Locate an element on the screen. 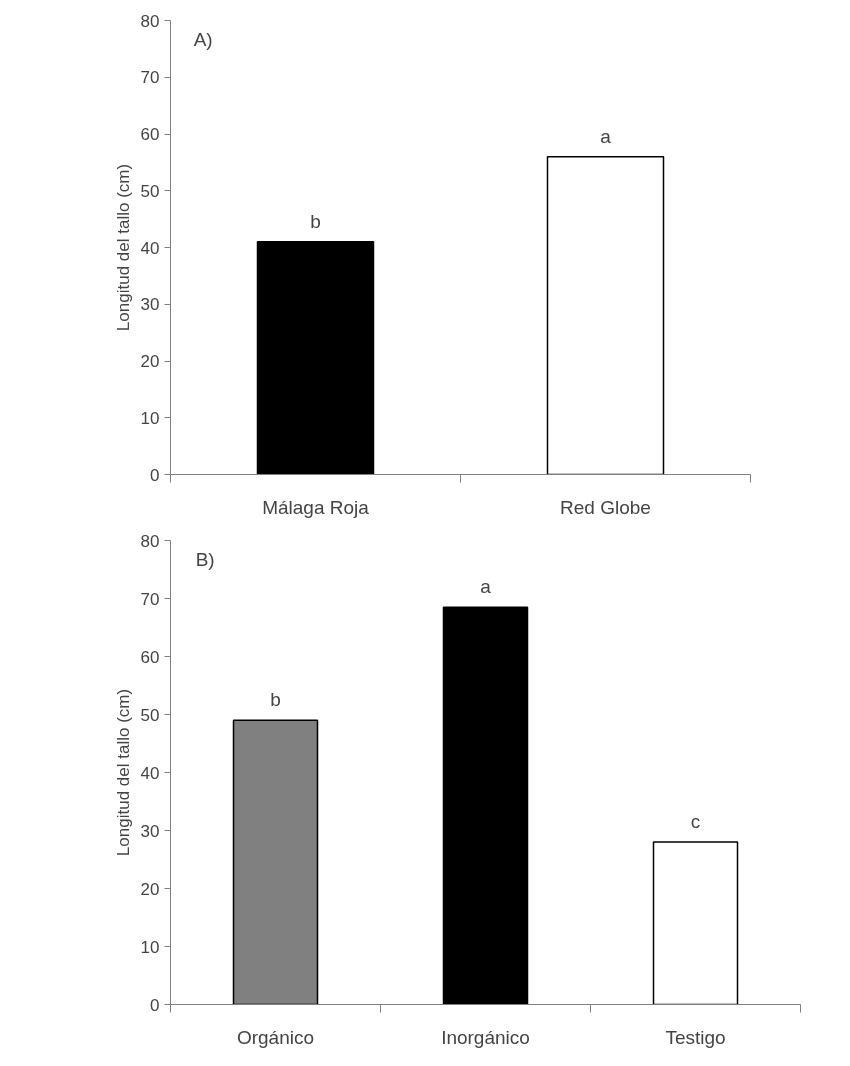 The image size is (850, 1066). chart-title: A) is located at coordinates (203, 39).